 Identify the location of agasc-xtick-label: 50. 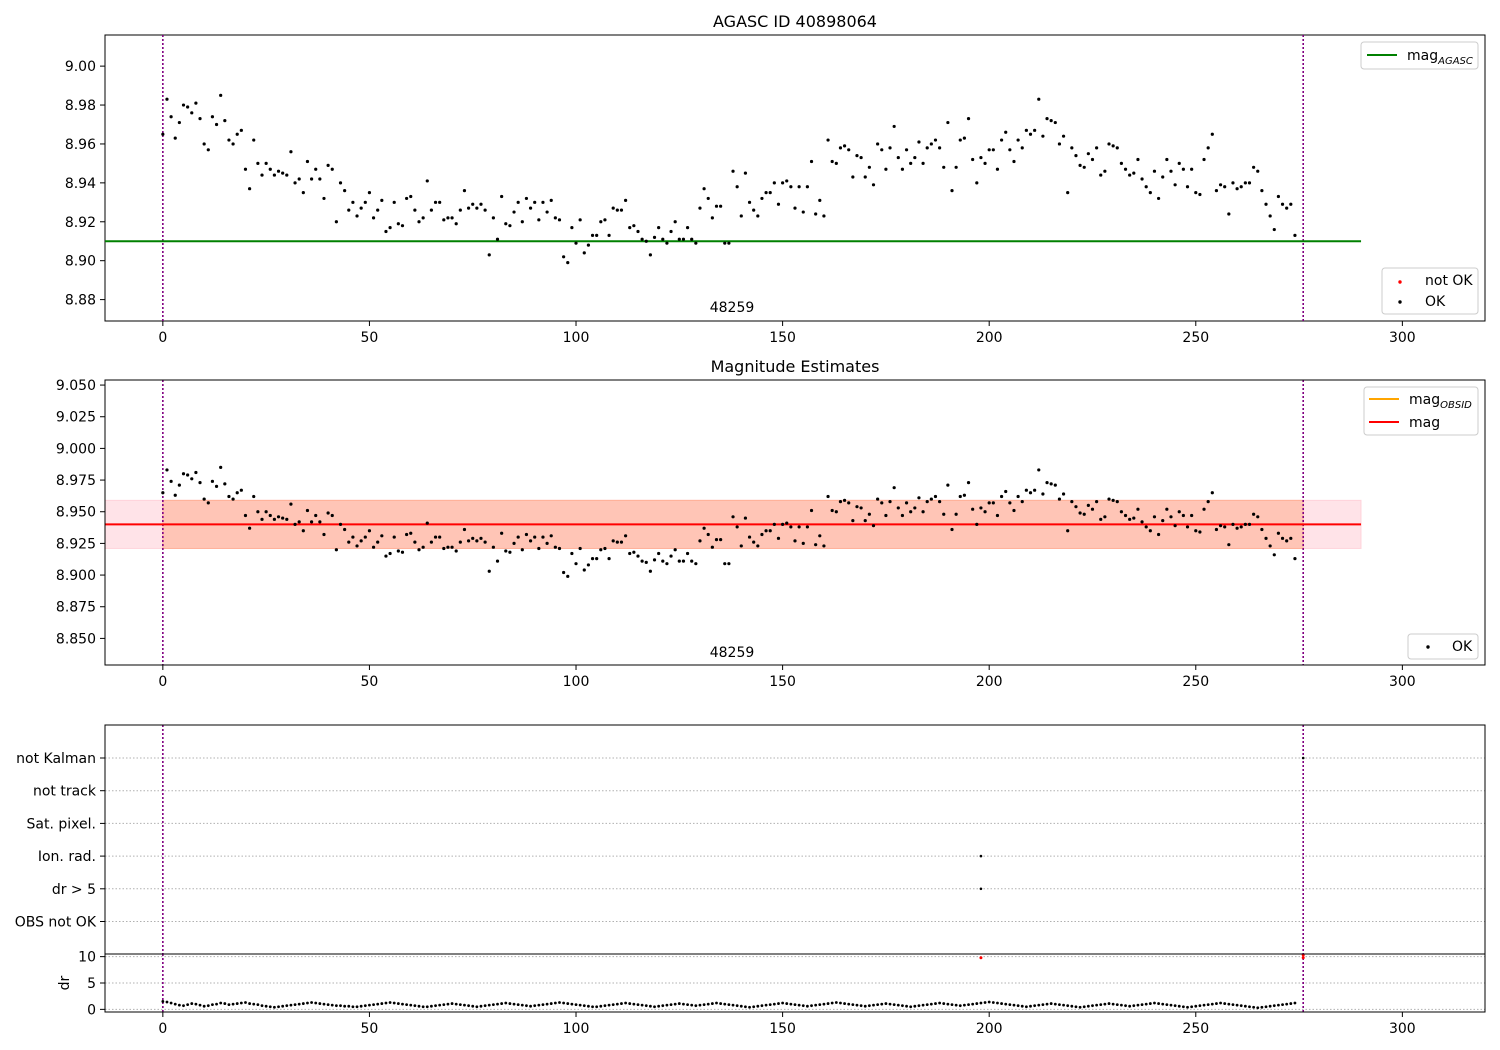
(370, 338).